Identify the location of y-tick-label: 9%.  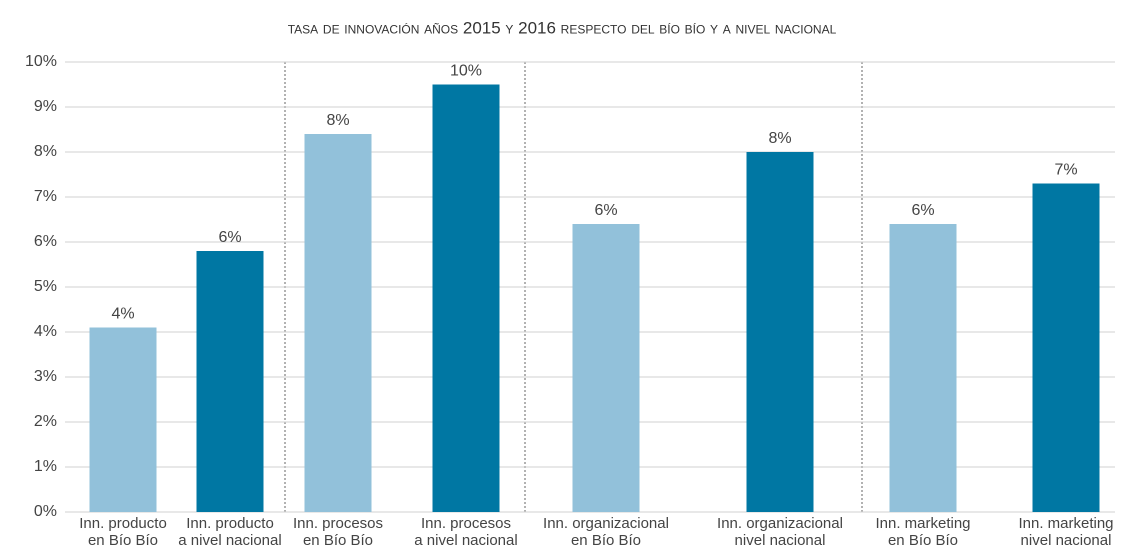
(45, 106).